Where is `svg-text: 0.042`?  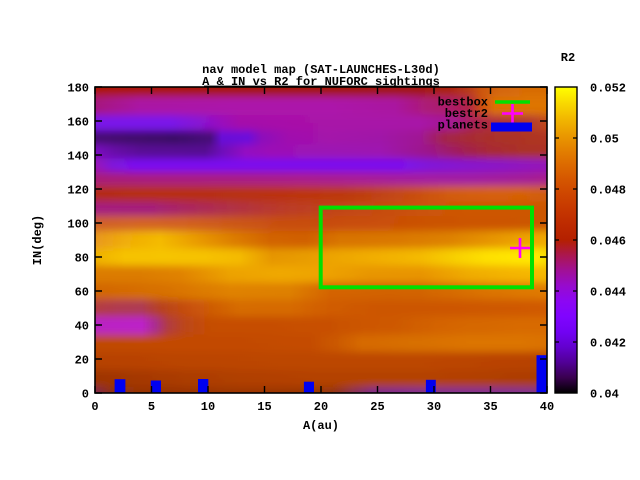 svg-text: 0.042 is located at coordinates (608, 344).